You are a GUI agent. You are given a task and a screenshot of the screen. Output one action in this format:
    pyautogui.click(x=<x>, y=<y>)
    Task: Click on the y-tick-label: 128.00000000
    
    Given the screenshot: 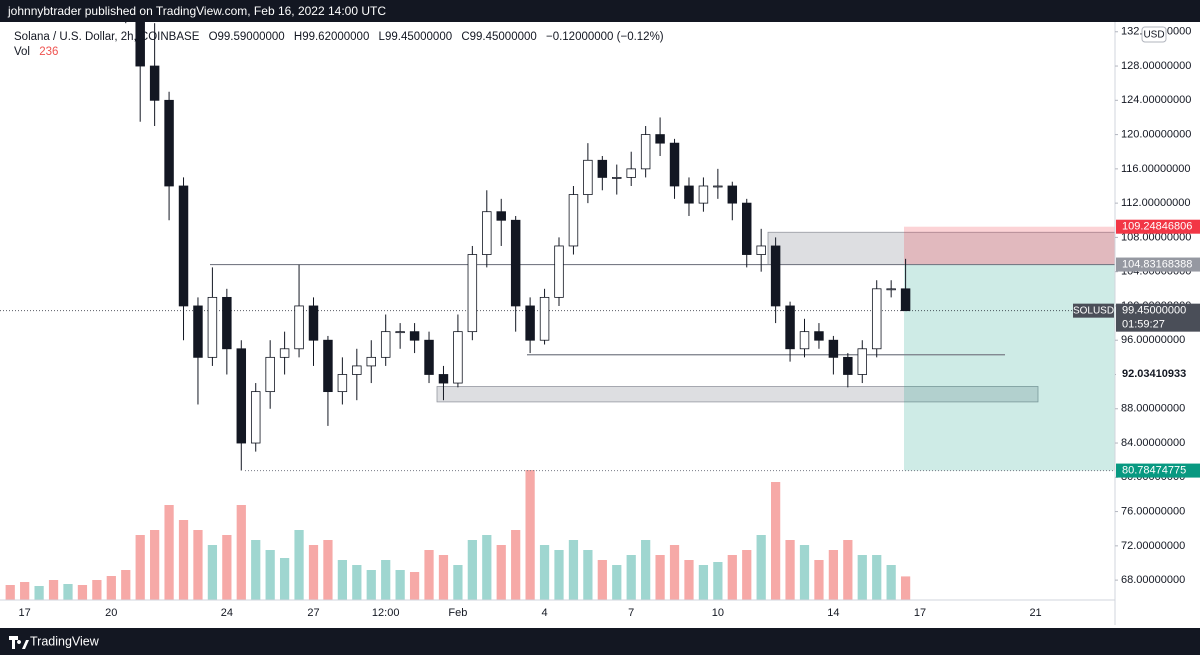 What is the action you would take?
    pyautogui.click(x=1156, y=66)
    